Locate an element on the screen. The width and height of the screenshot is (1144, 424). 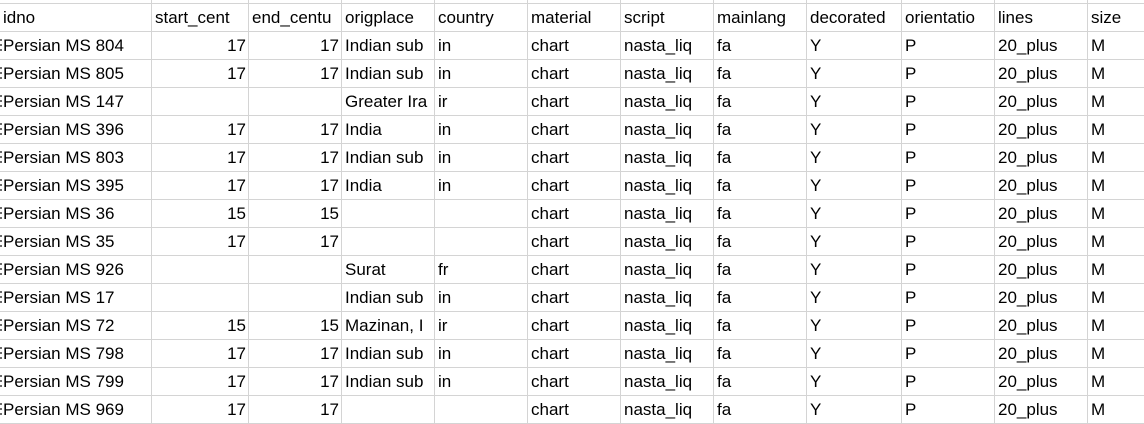
cell-idno: Persian MS 147 is located at coordinates (63, 101).